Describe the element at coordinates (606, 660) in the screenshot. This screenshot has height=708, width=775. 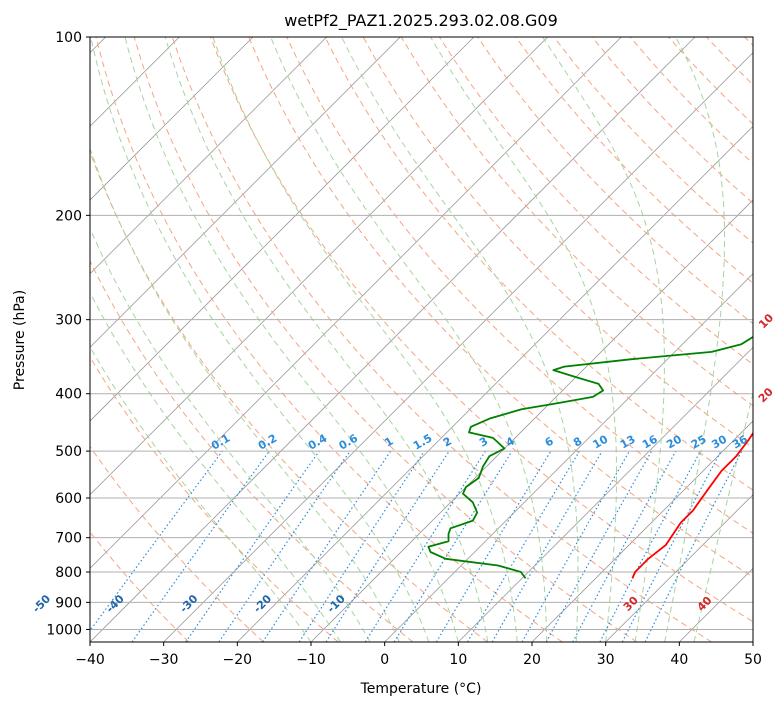
I see `x-tick-label: 30` at that location.